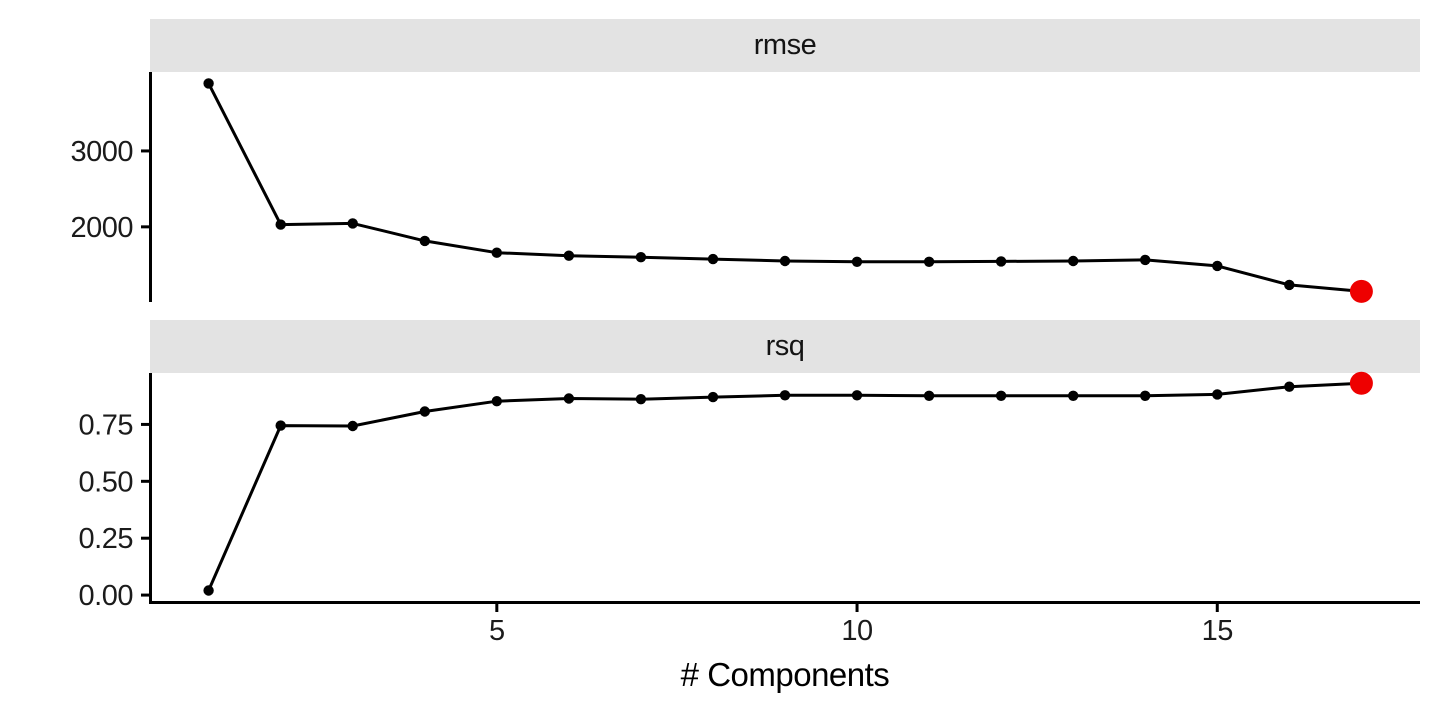 The width and height of the screenshot is (1440, 720). I want to click on highlight-point-rmse, so click(1361, 291).